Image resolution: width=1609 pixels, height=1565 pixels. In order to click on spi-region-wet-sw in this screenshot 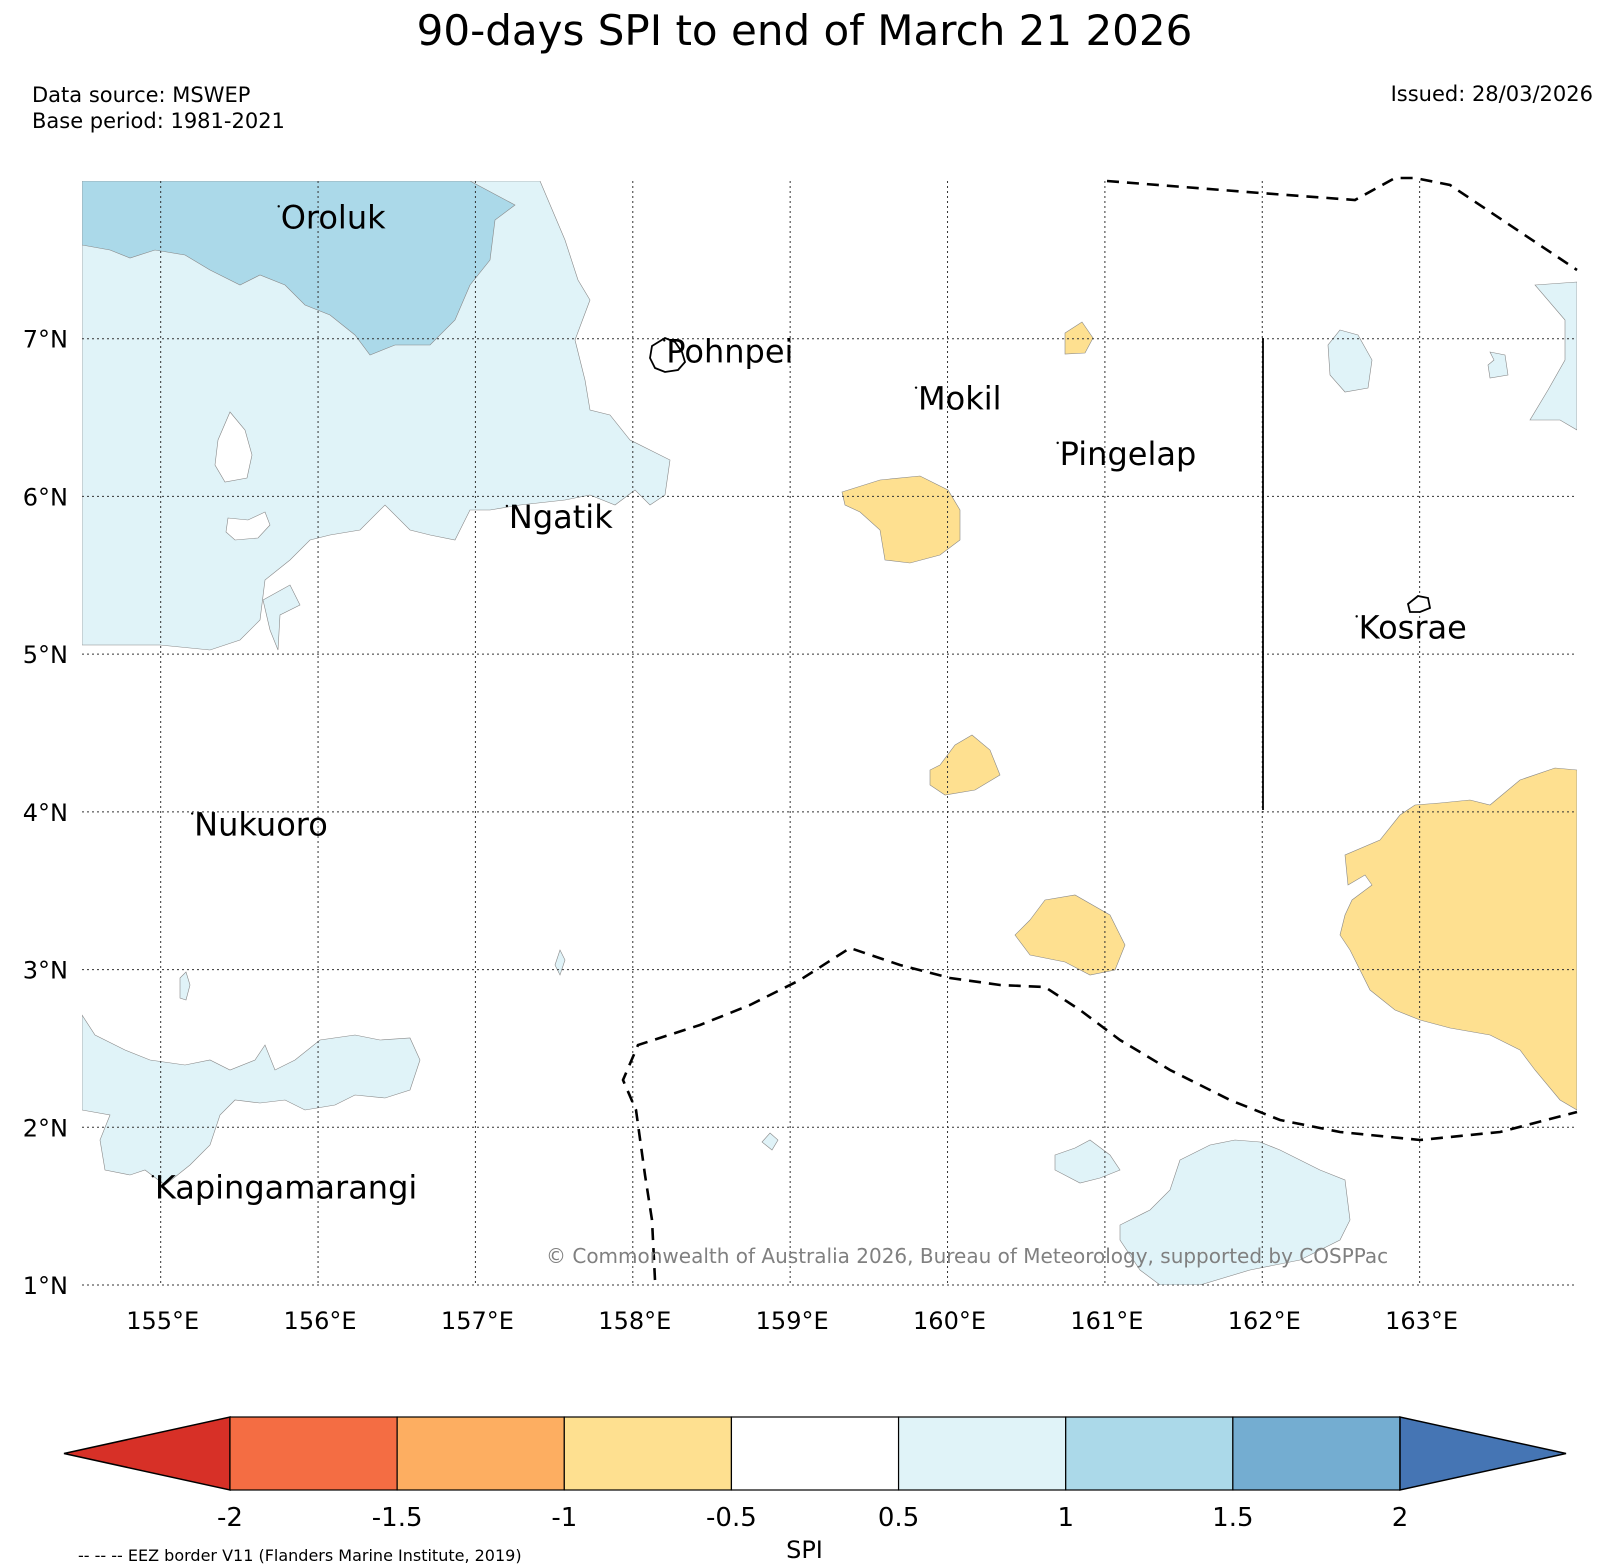, I will do `click(251, 1100)`.